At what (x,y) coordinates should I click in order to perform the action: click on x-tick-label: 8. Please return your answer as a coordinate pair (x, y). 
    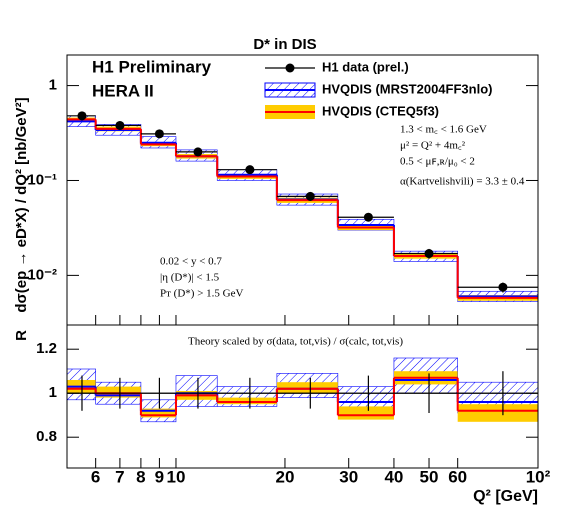
    Looking at the image, I should click on (140, 476).